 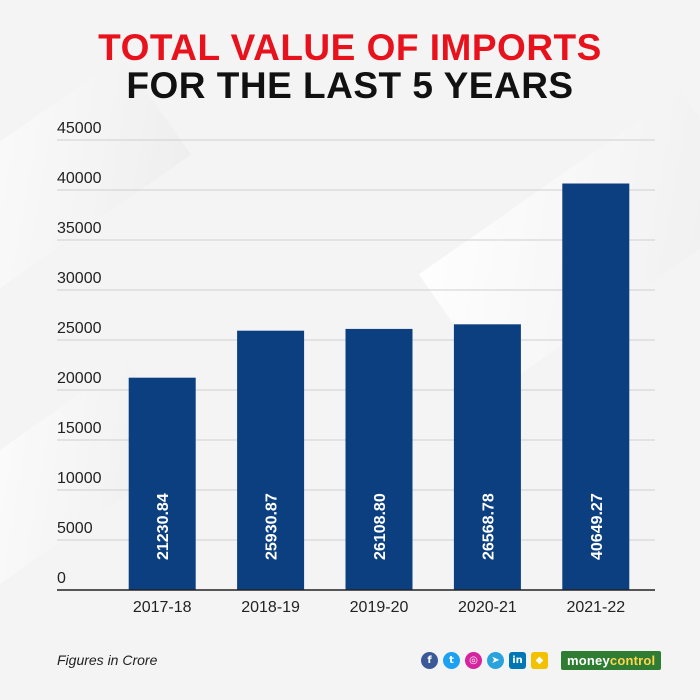 I want to click on x-axis-ticks: 2017-18 2018-19 2019-20 2020-21 2021-22, so click(x=379, y=607).